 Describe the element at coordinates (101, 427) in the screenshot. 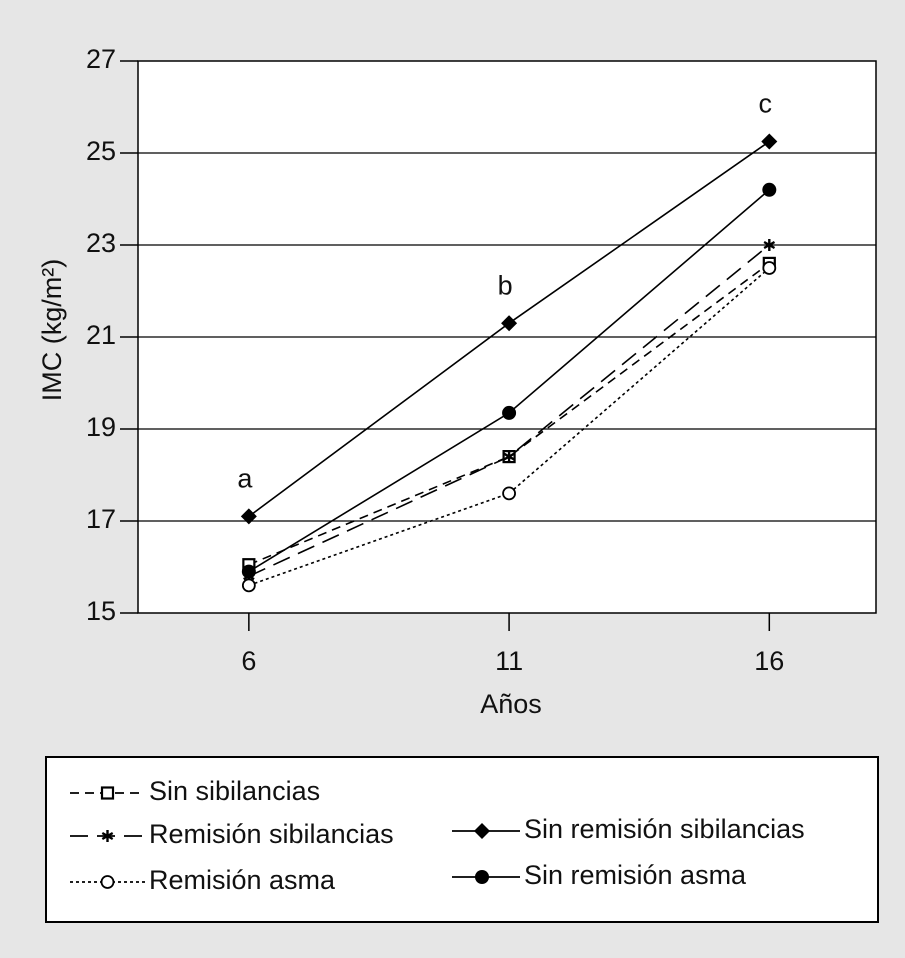

I see `y-tick-label: 19` at that location.